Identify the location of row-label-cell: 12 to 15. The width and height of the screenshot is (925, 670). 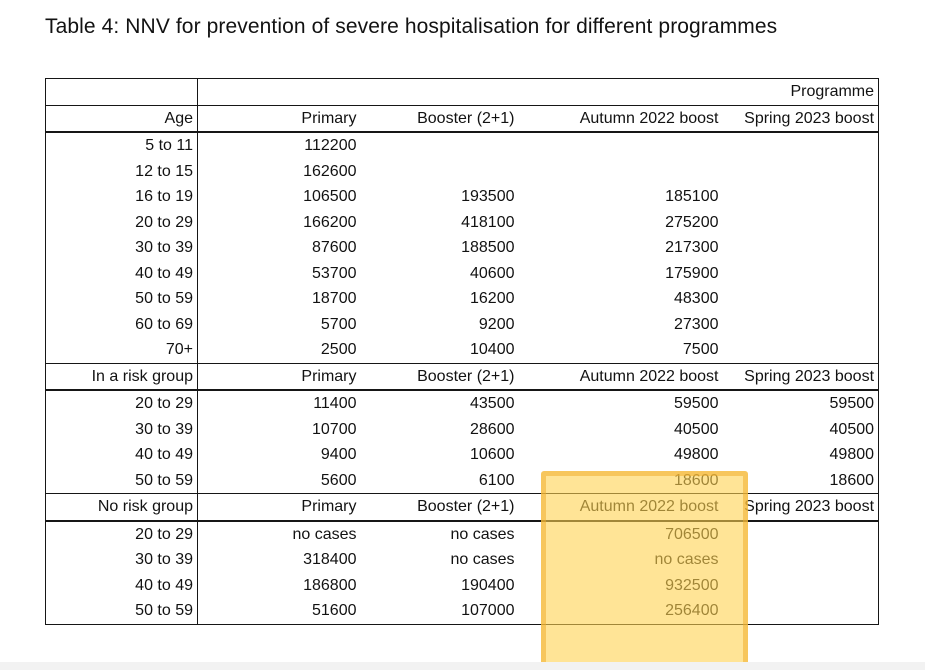
(121, 171).